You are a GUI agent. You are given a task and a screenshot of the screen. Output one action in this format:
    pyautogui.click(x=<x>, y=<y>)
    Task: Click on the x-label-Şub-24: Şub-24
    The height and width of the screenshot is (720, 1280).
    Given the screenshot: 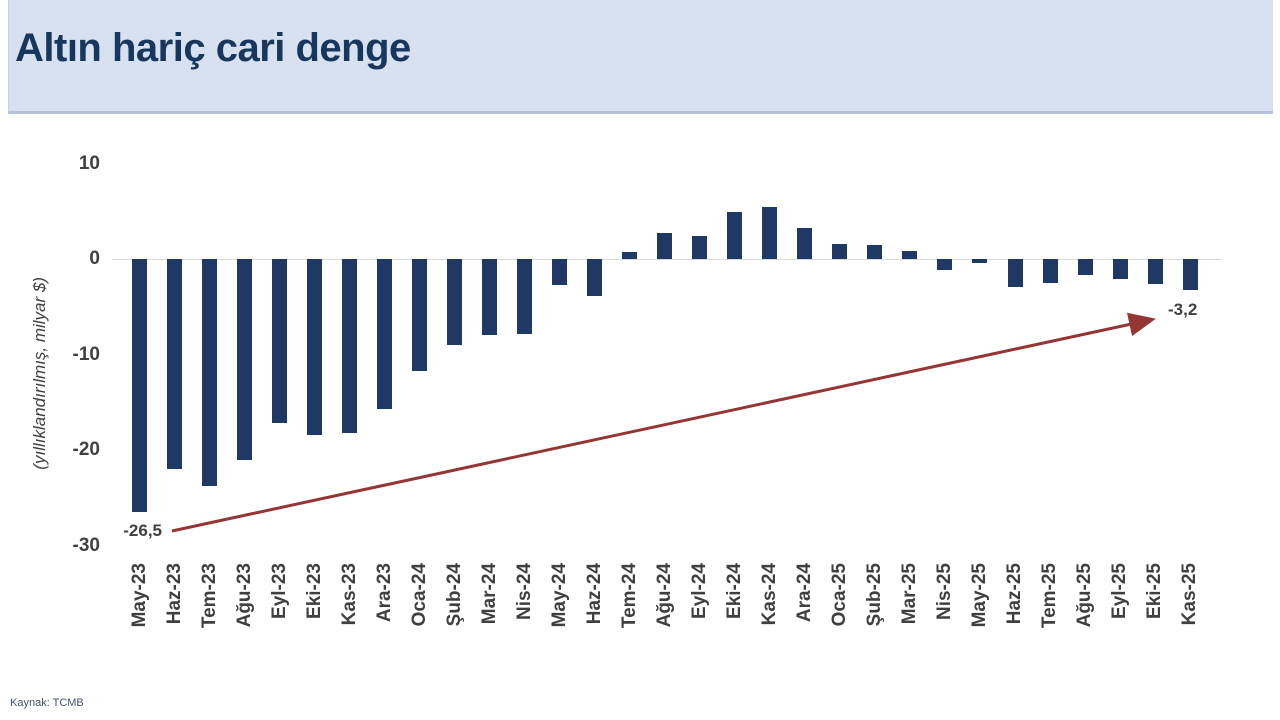 What is the action you would take?
    pyautogui.click(x=454, y=595)
    